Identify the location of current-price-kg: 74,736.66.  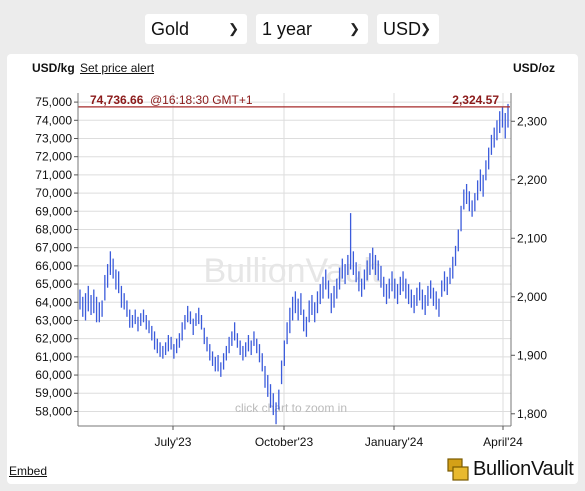
(117, 100).